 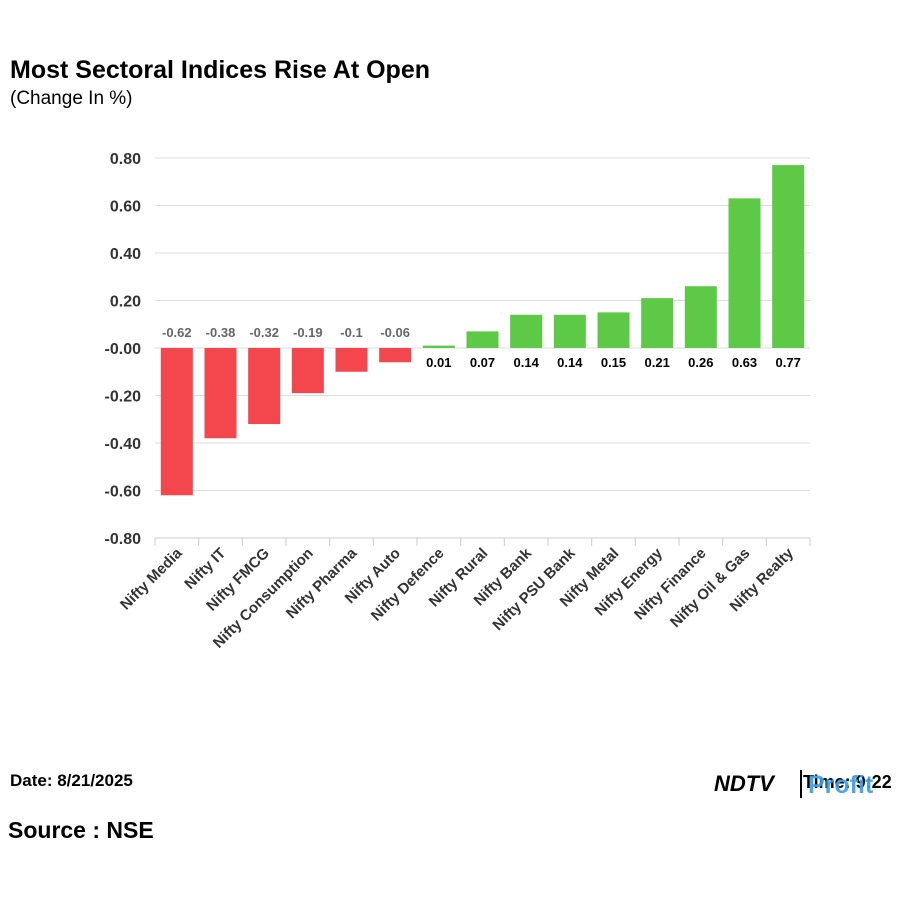 What do you see at coordinates (71, 98) in the screenshot?
I see `chart-subtitle: (Change In %)` at bounding box center [71, 98].